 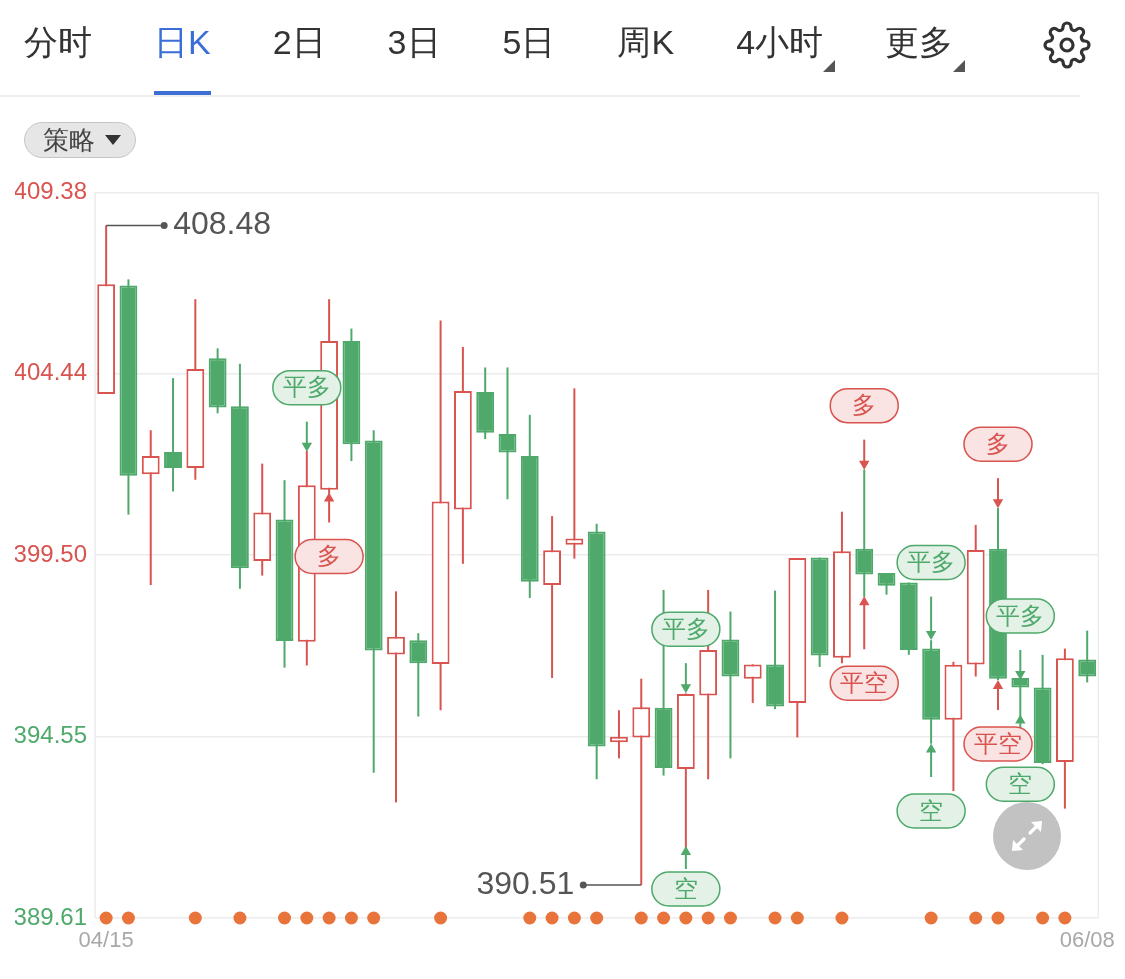 What do you see at coordinates (50, 553) in the screenshot?
I see `y-tick-label: 399.50` at bounding box center [50, 553].